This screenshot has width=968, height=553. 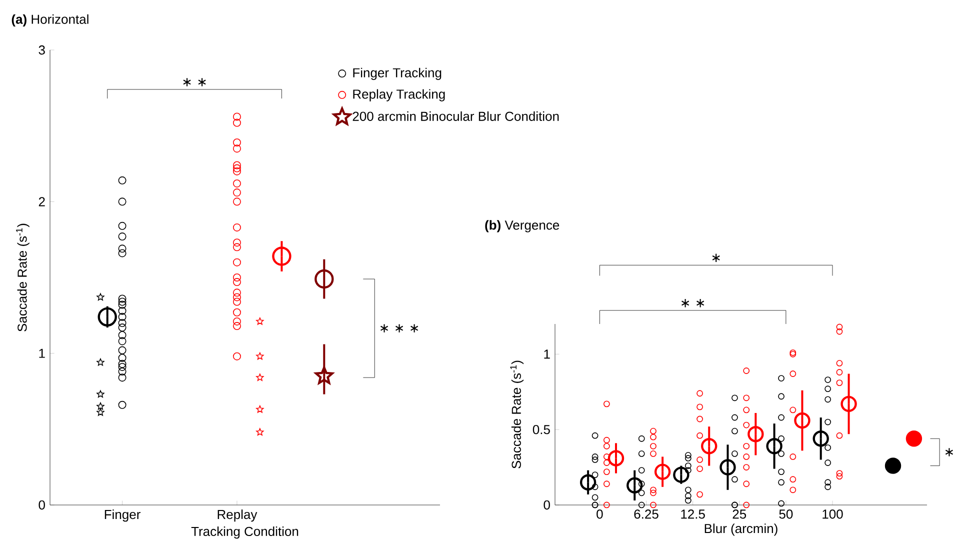 I want to click on annotation: ∗ ∗ ∗, so click(x=399, y=328).